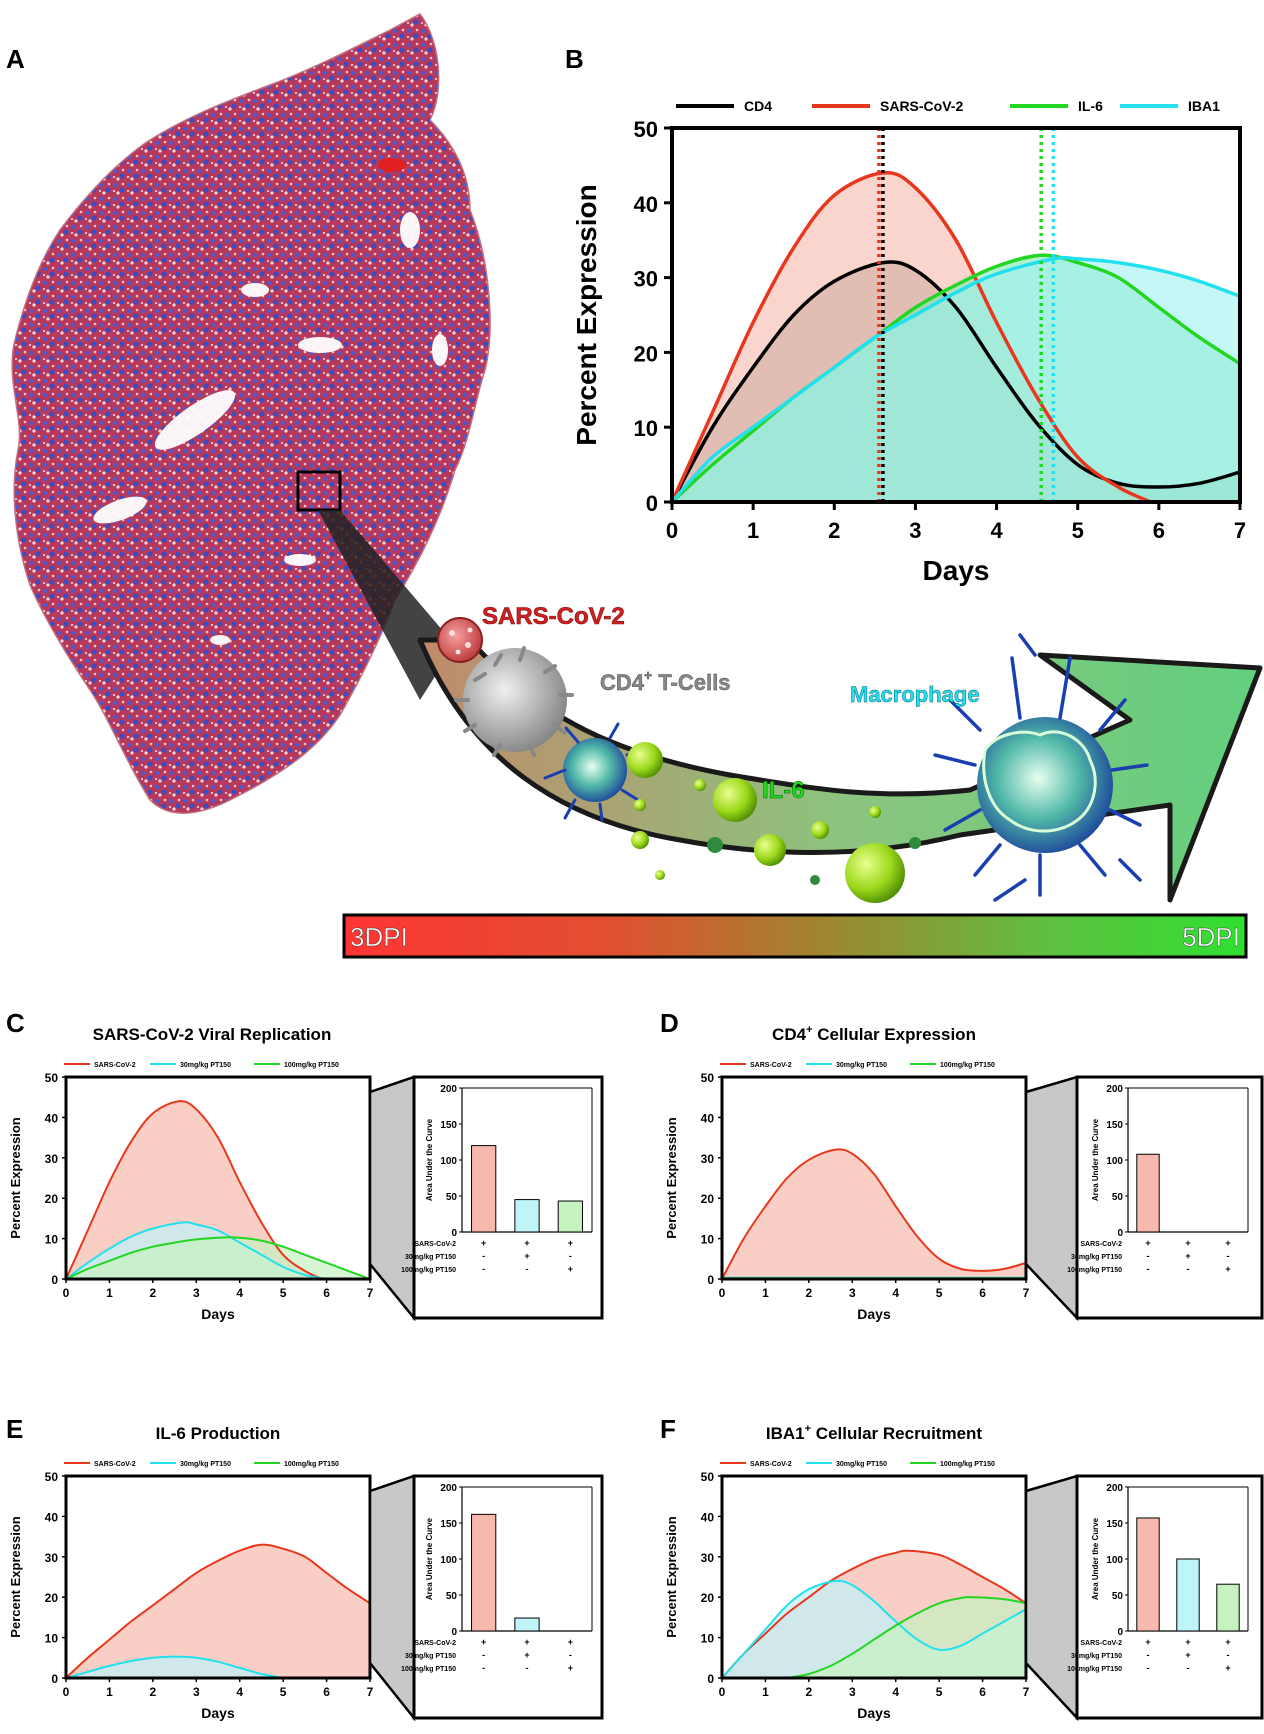  Describe the element at coordinates (1211, 937) in the screenshot. I see `gradient-label-right: 5DPI` at that location.